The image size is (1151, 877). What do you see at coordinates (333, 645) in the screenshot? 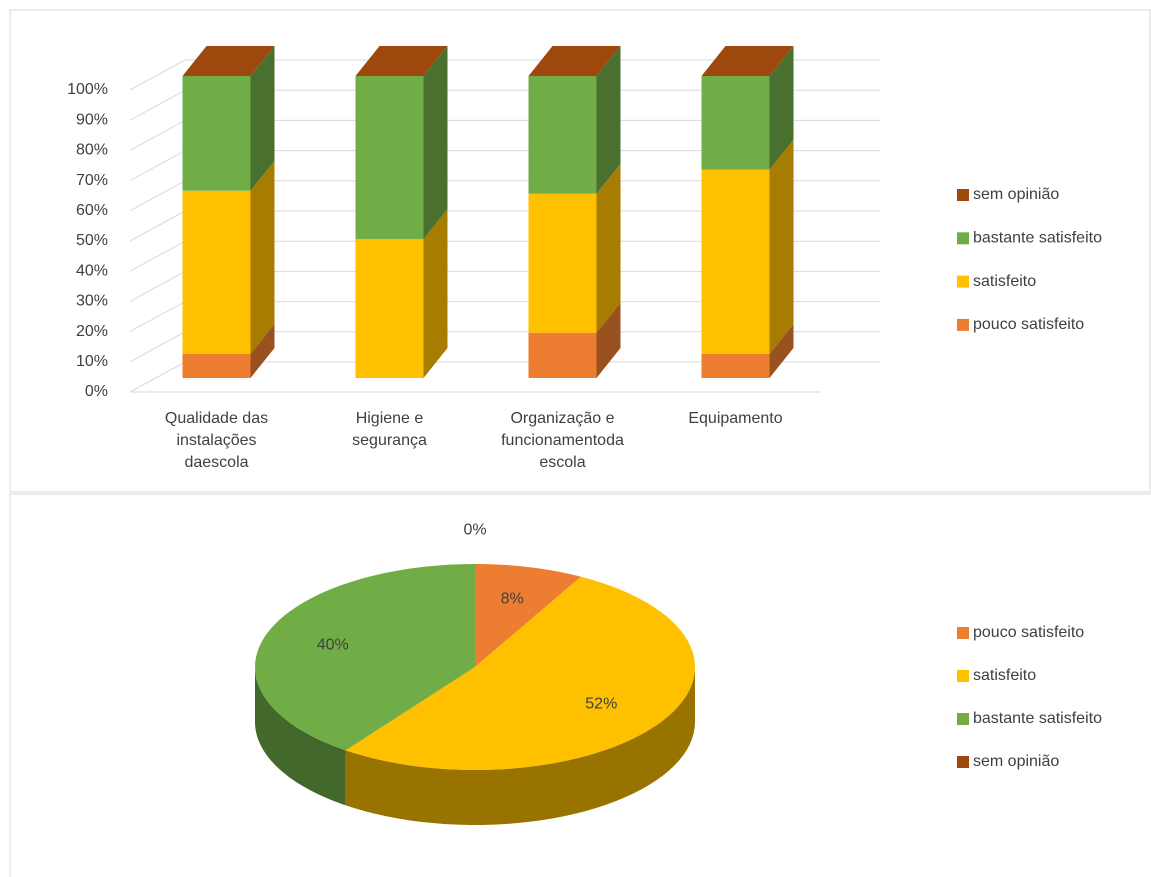
I see `data-label: 40%` at bounding box center [333, 645].